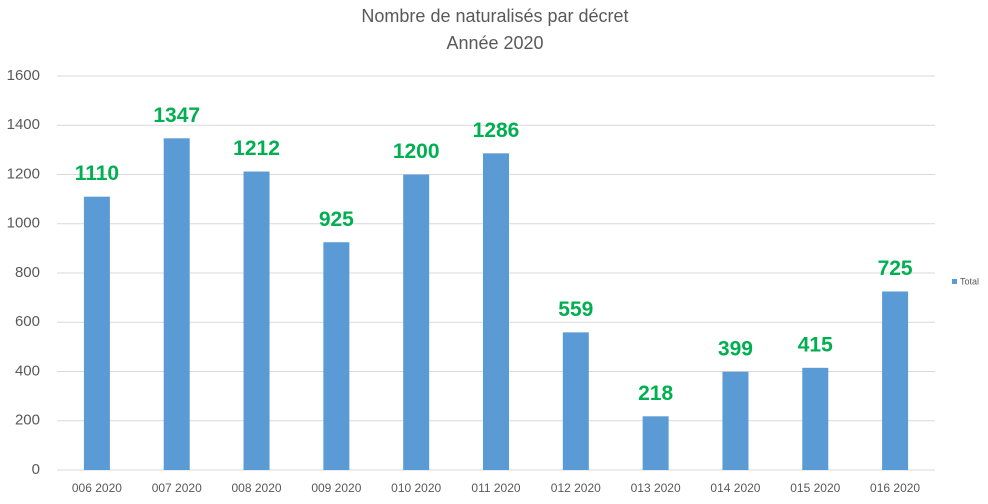 This screenshot has height=504, width=988. What do you see at coordinates (494, 43) in the screenshot?
I see `chart-subtitle: Année 2020` at bounding box center [494, 43].